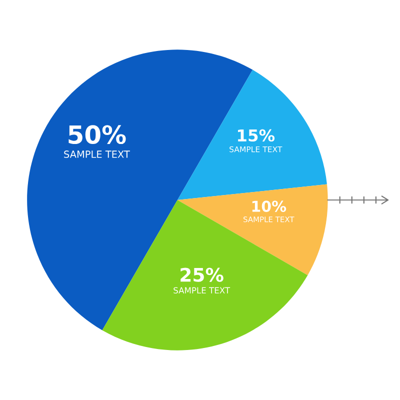 The width and height of the screenshot is (400, 400). Describe the element at coordinates (97, 134) in the screenshot. I see `data-label: 50%` at that location.